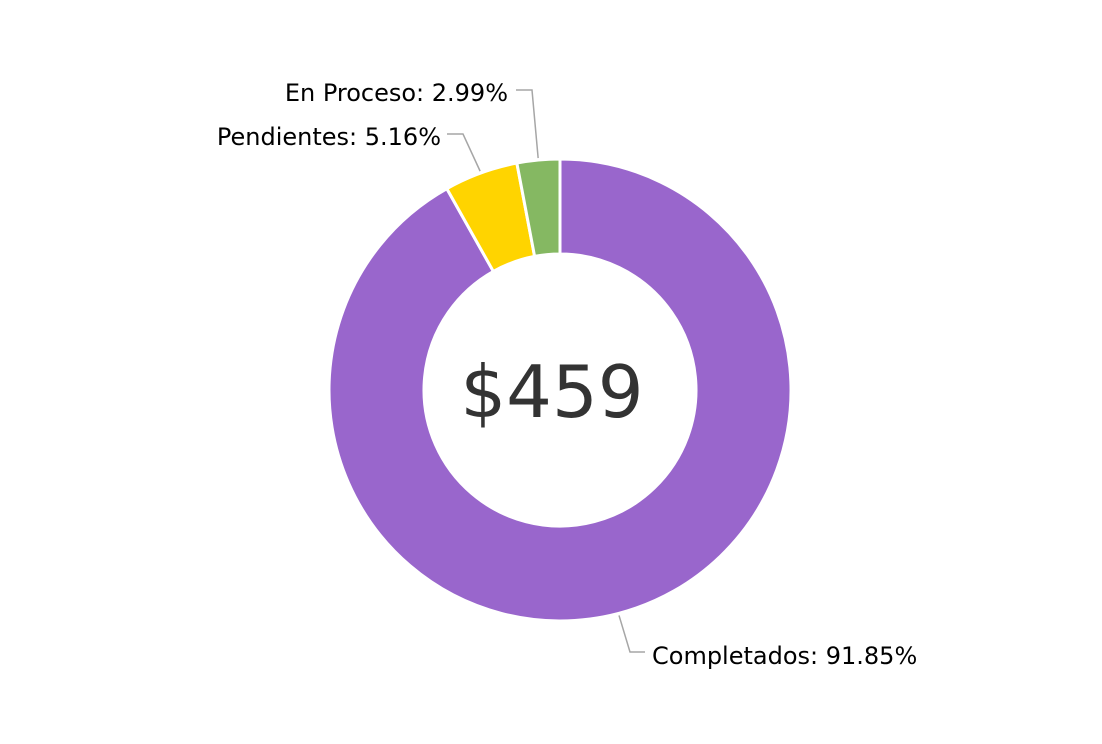  I want to click on slice-label-completados: Completados: 91.85%, so click(784, 656).